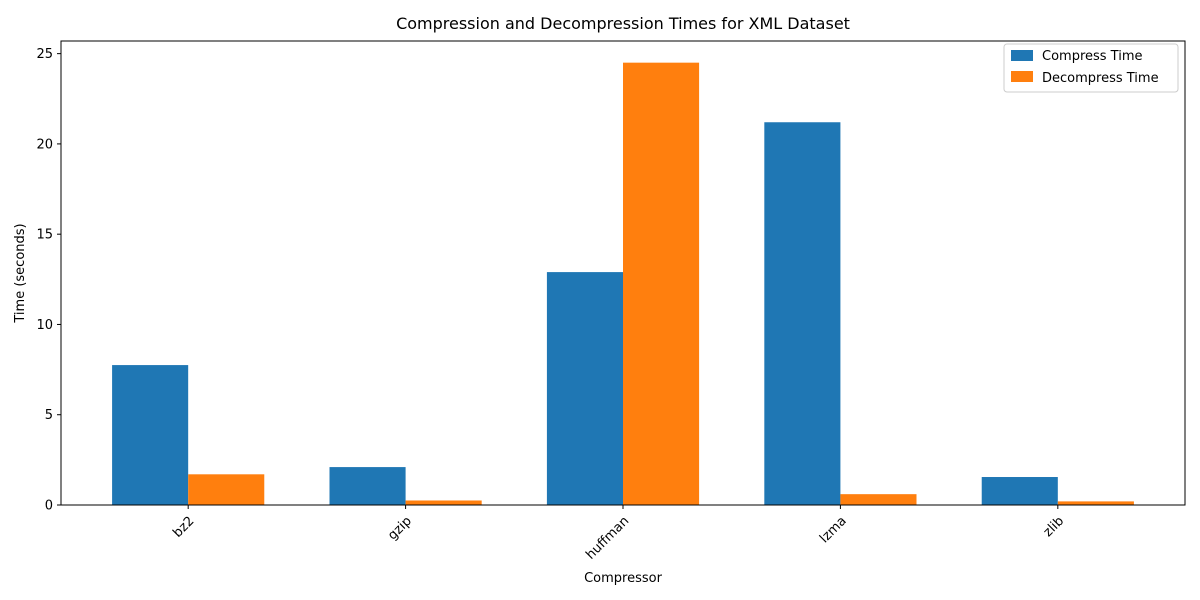 Image resolution: width=1200 pixels, height=600 pixels. I want to click on x-tick-label-bz2: bz2, so click(183, 527).